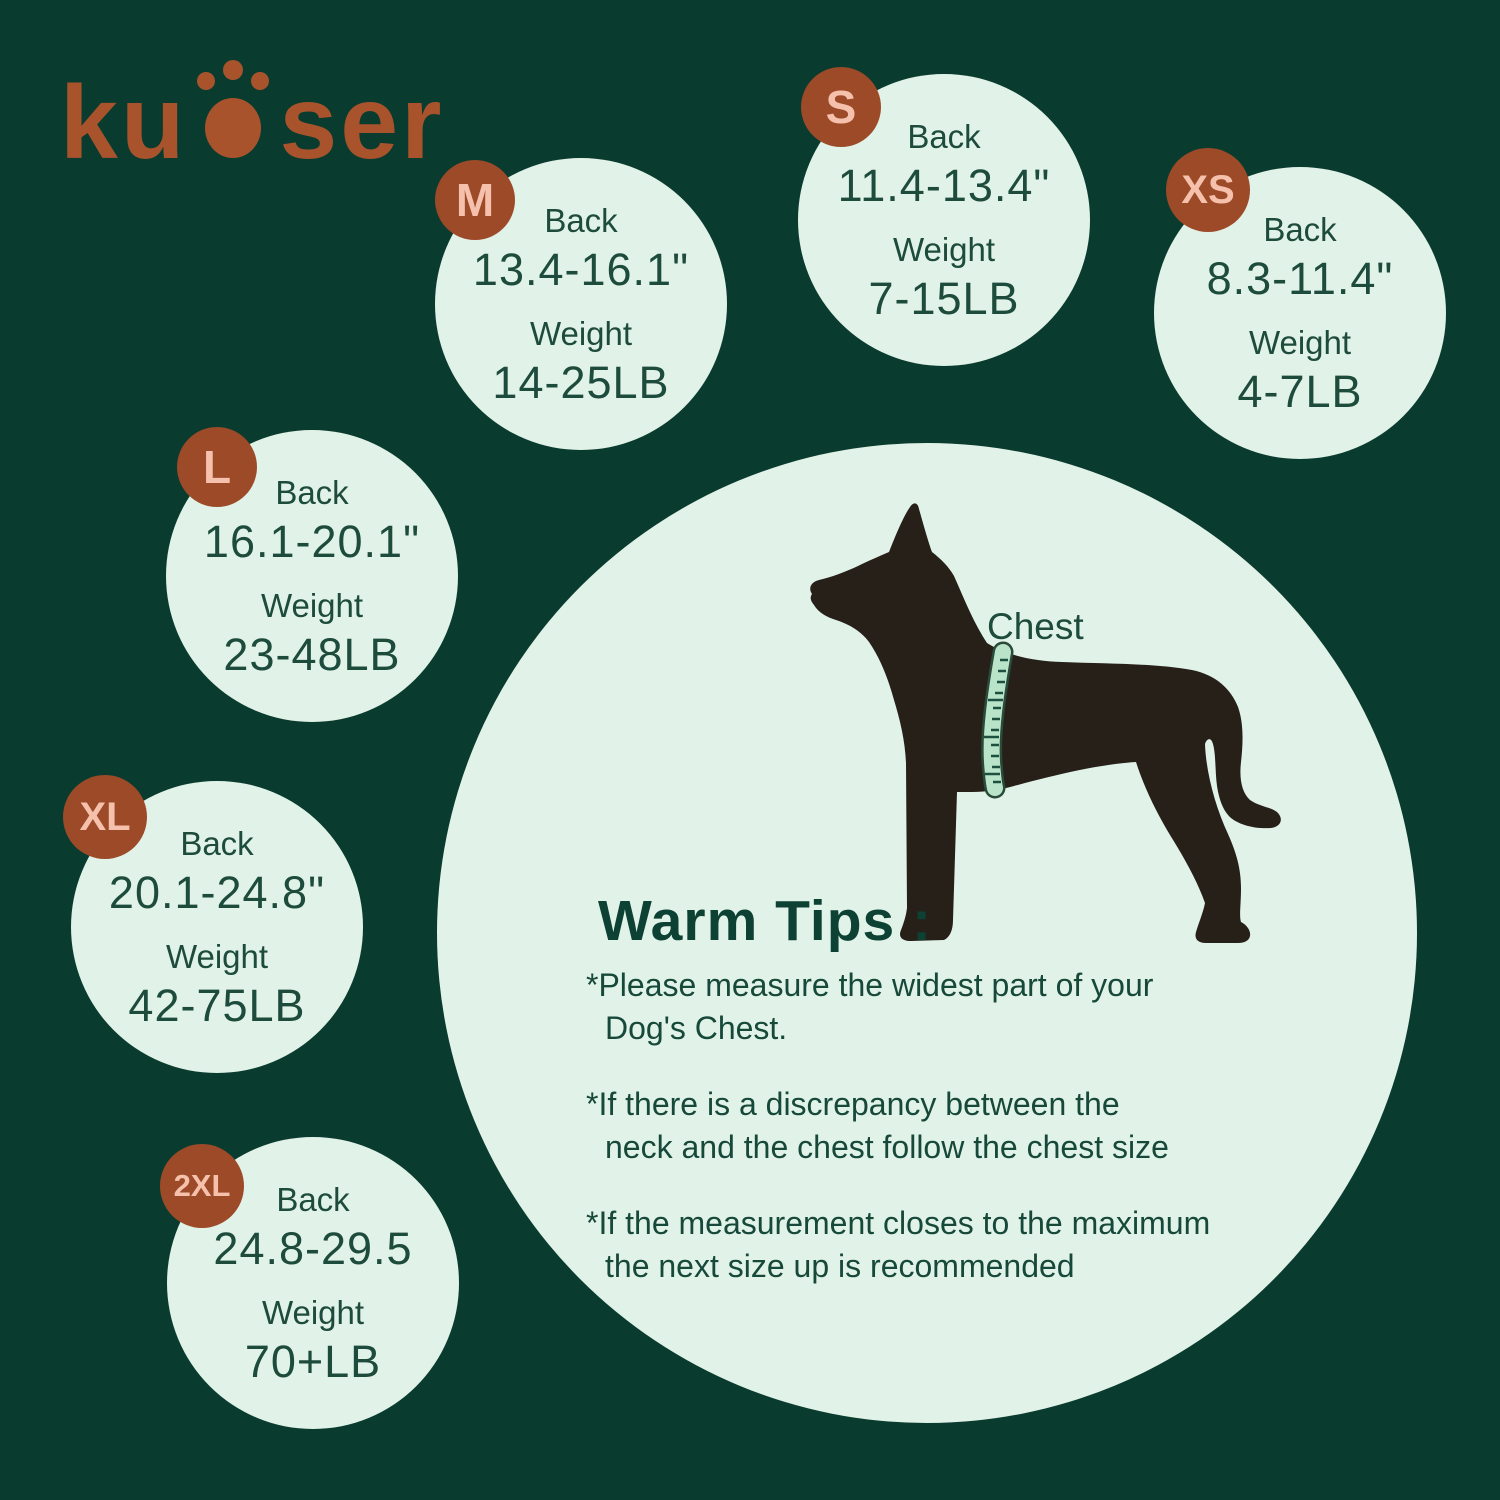 The image size is (1500, 1500). I want to click on weight-value: 42-75LB, so click(217, 1005).